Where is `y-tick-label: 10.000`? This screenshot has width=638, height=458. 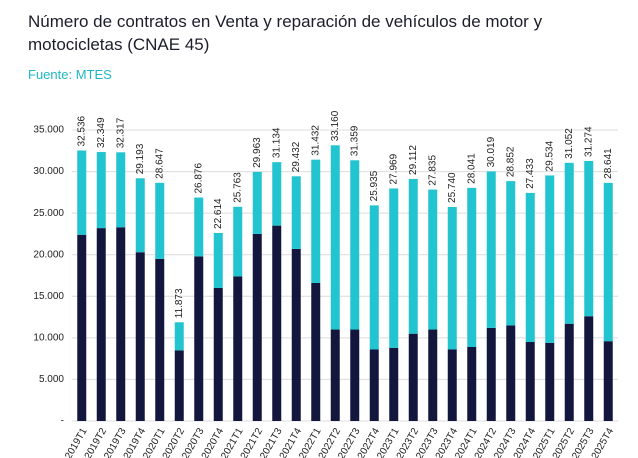
y-tick-label: 10.000 is located at coordinates (48, 337).